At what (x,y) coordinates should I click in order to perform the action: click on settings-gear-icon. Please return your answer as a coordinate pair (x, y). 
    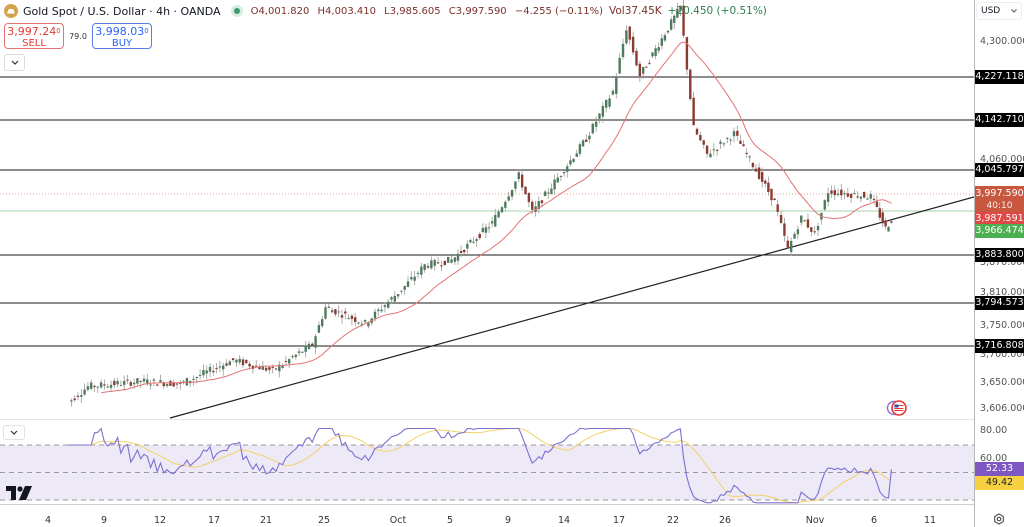
    Looking at the image, I should click on (999, 519).